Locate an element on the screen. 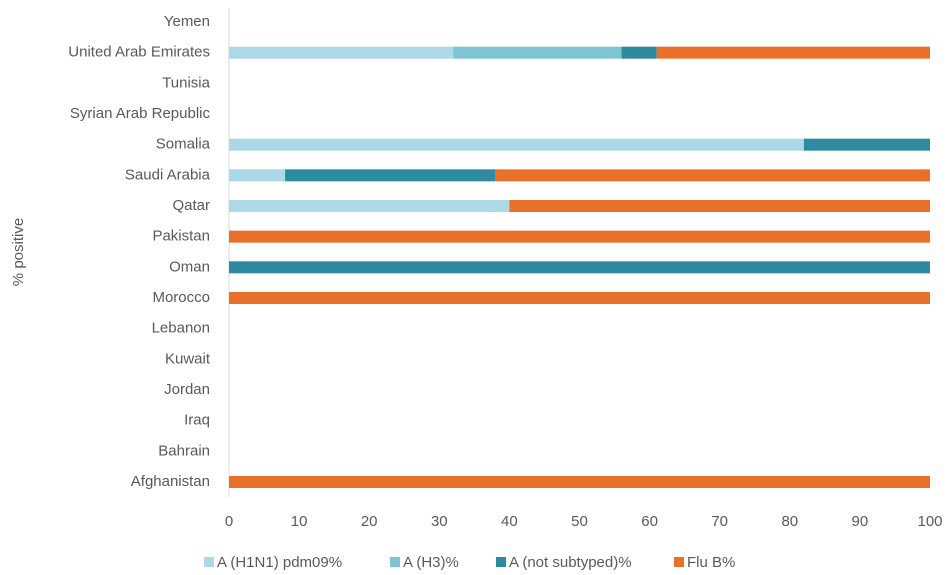  x-tick-label: 50 is located at coordinates (579, 521).